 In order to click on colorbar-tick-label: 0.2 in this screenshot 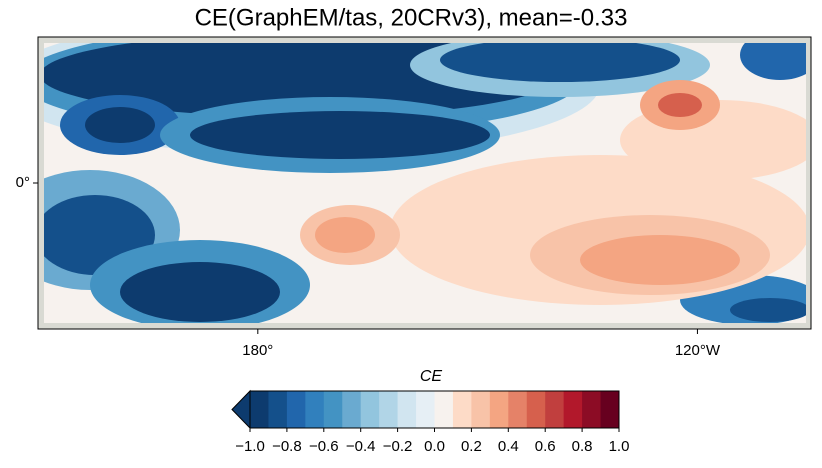, I will do `click(471, 446)`.